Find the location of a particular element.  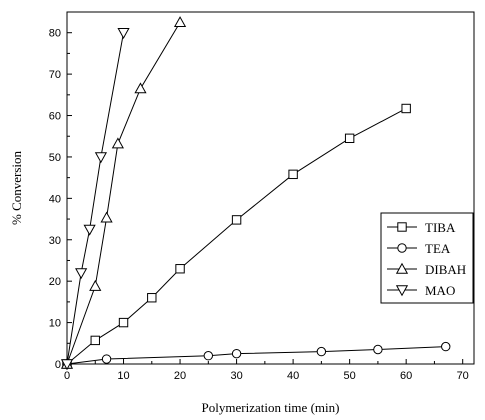

x-axis-label: Polymerization time (min) is located at coordinates (271, 407).